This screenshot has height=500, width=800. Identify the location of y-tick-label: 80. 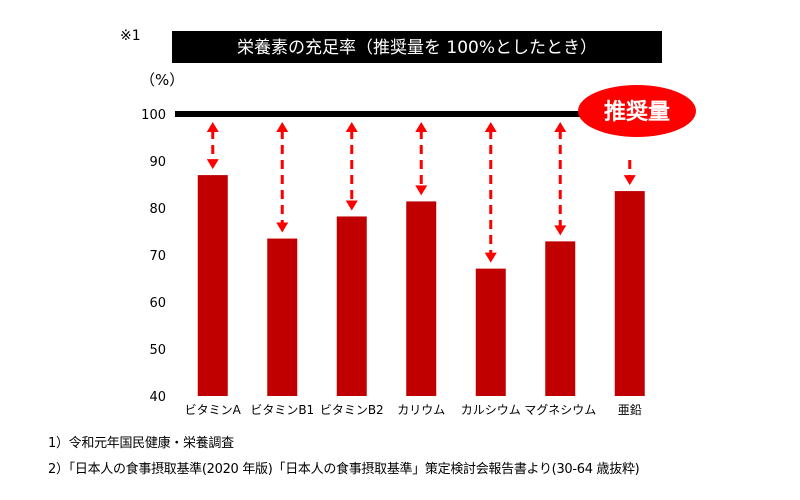
(157, 209).